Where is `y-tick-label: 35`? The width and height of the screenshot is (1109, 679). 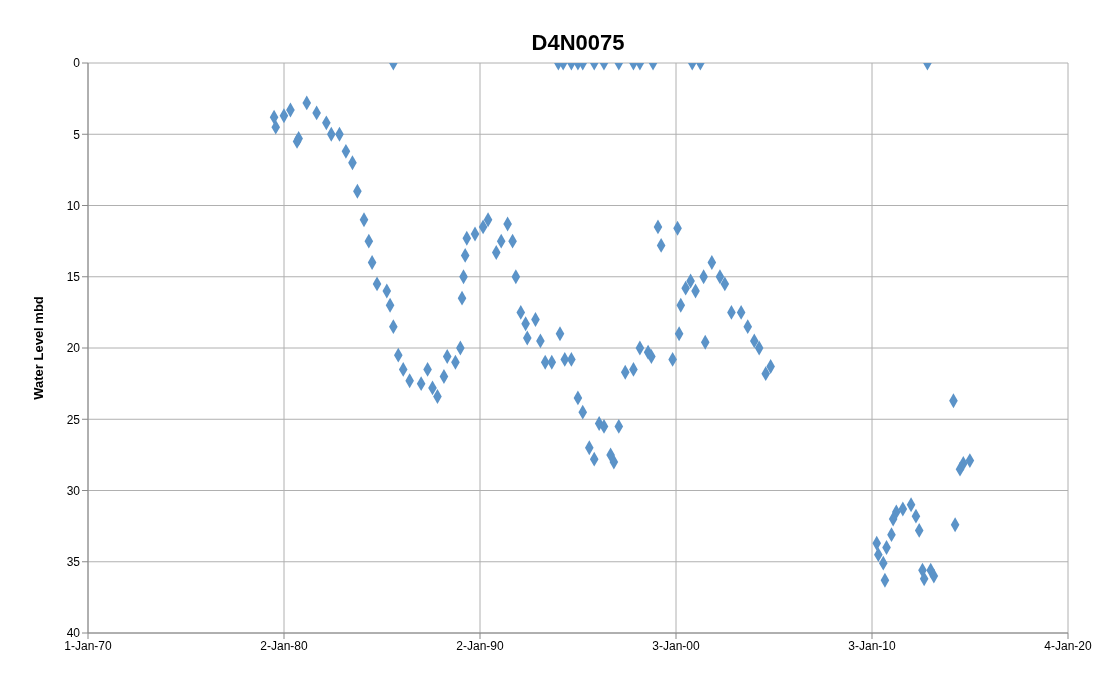 y-tick-label: 35 is located at coordinates (73, 562).